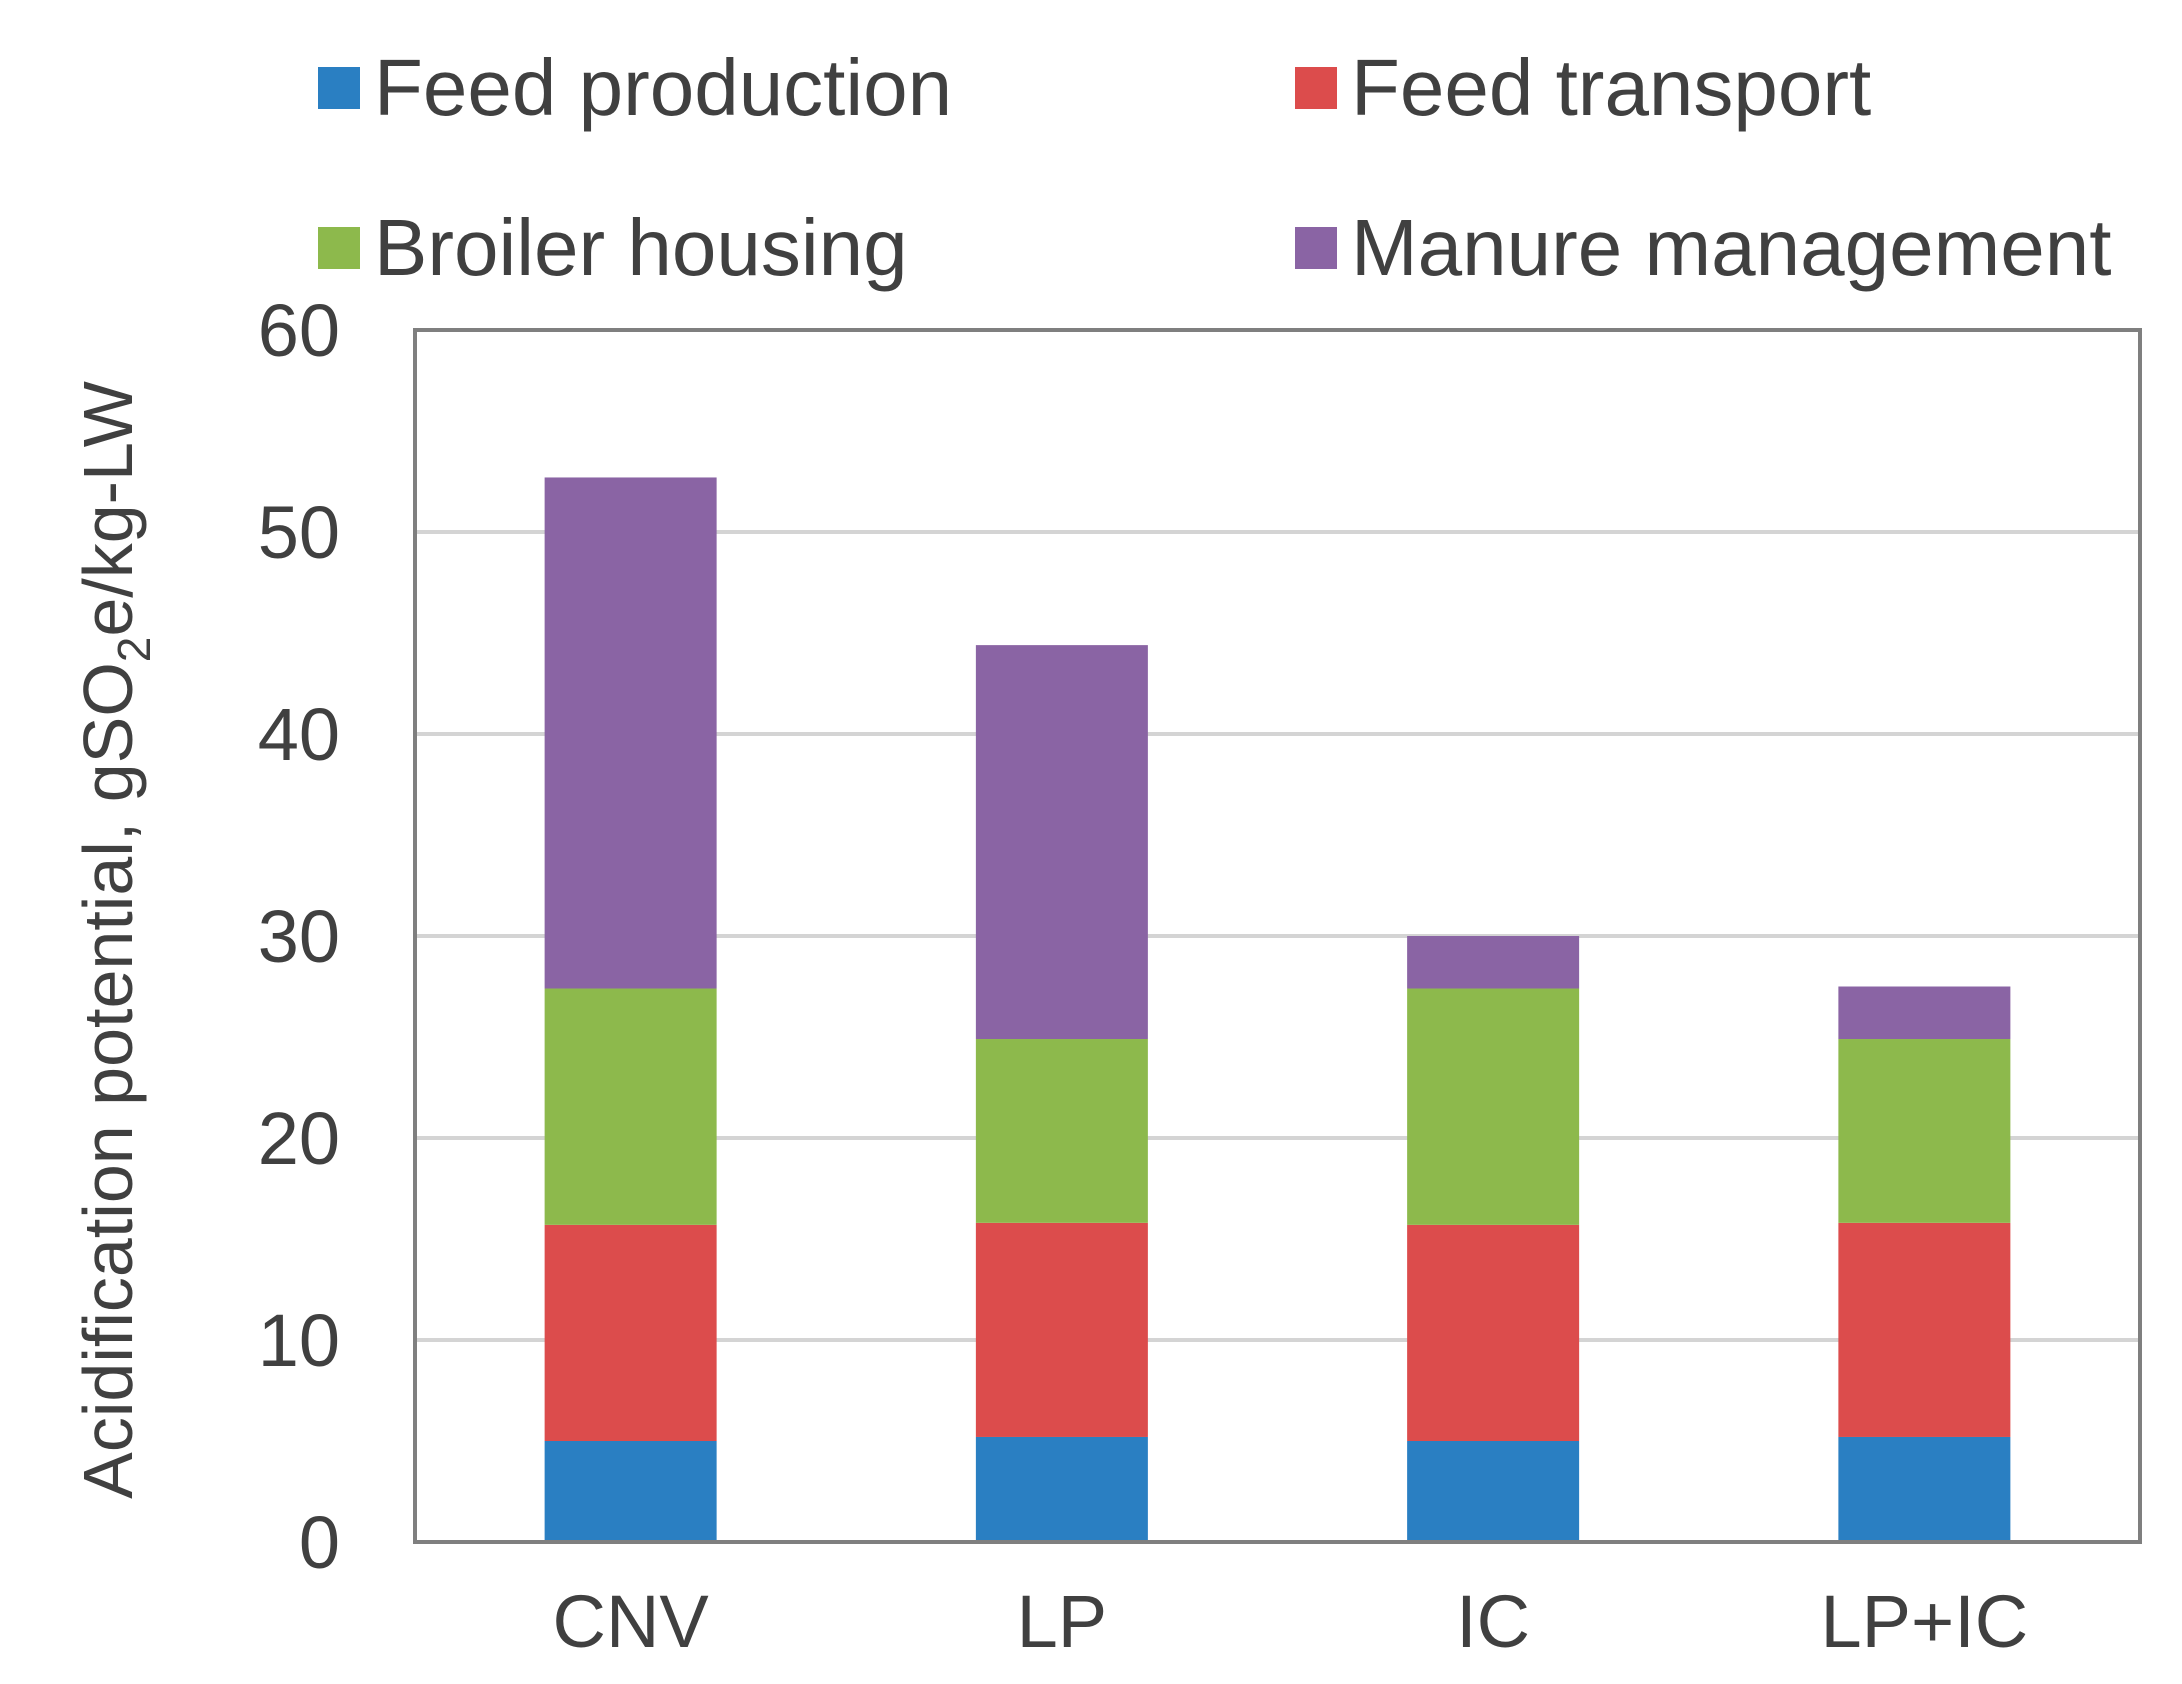  What do you see at coordinates (1062, 1621) in the screenshot?
I see `x-tick-label-1: LP` at bounding box center [1062, 1621].